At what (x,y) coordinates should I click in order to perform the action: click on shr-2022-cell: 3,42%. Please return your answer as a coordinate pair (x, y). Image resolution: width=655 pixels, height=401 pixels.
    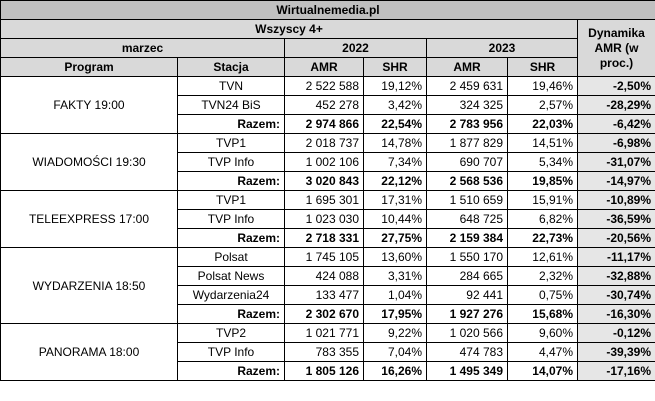
    Looking at the image, I should click on (395, 105).